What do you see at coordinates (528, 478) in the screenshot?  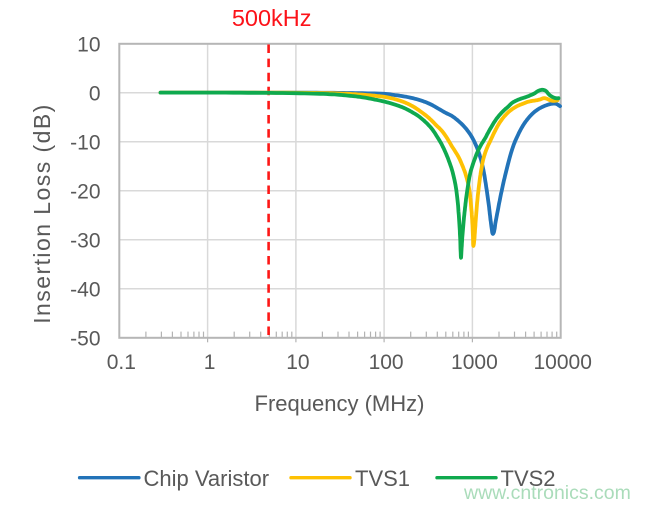 I see `svg-text: TVS2` at bounding box center [528, 478].